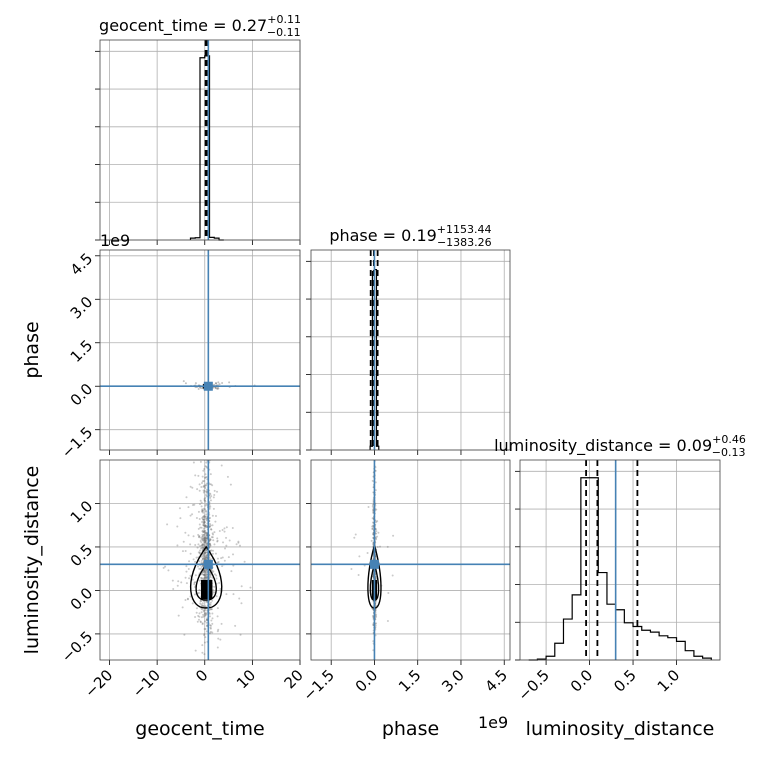 The image size is (760, 760). I want to click on title-minus: −0.11, so click(284, 32).